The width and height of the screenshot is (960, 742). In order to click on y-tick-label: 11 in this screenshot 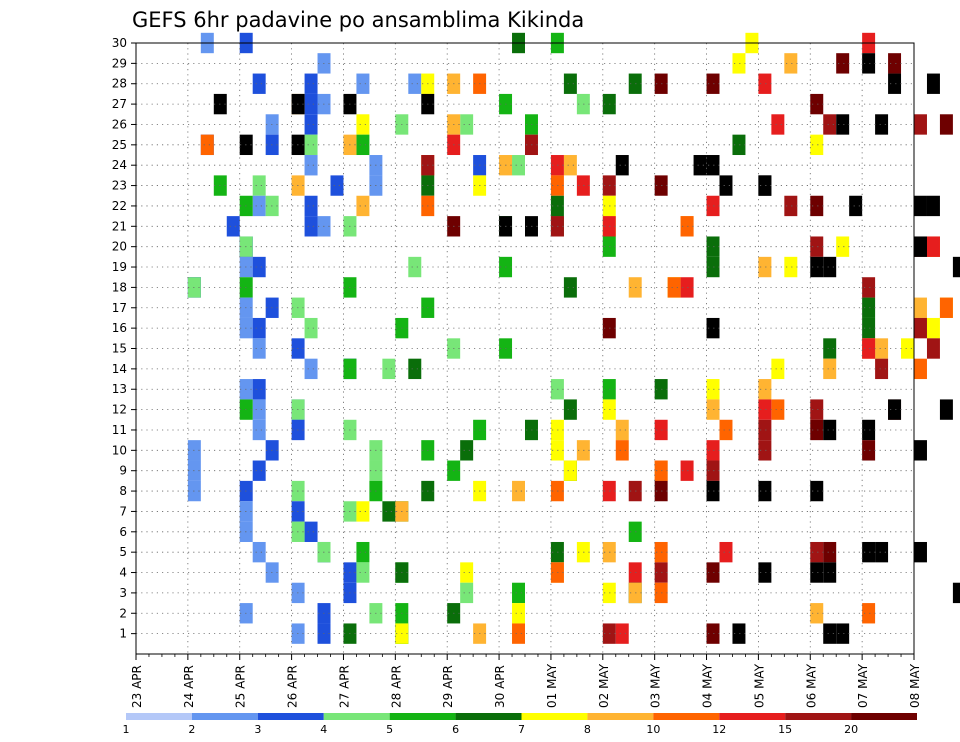, I will do `click(119, 430)`.